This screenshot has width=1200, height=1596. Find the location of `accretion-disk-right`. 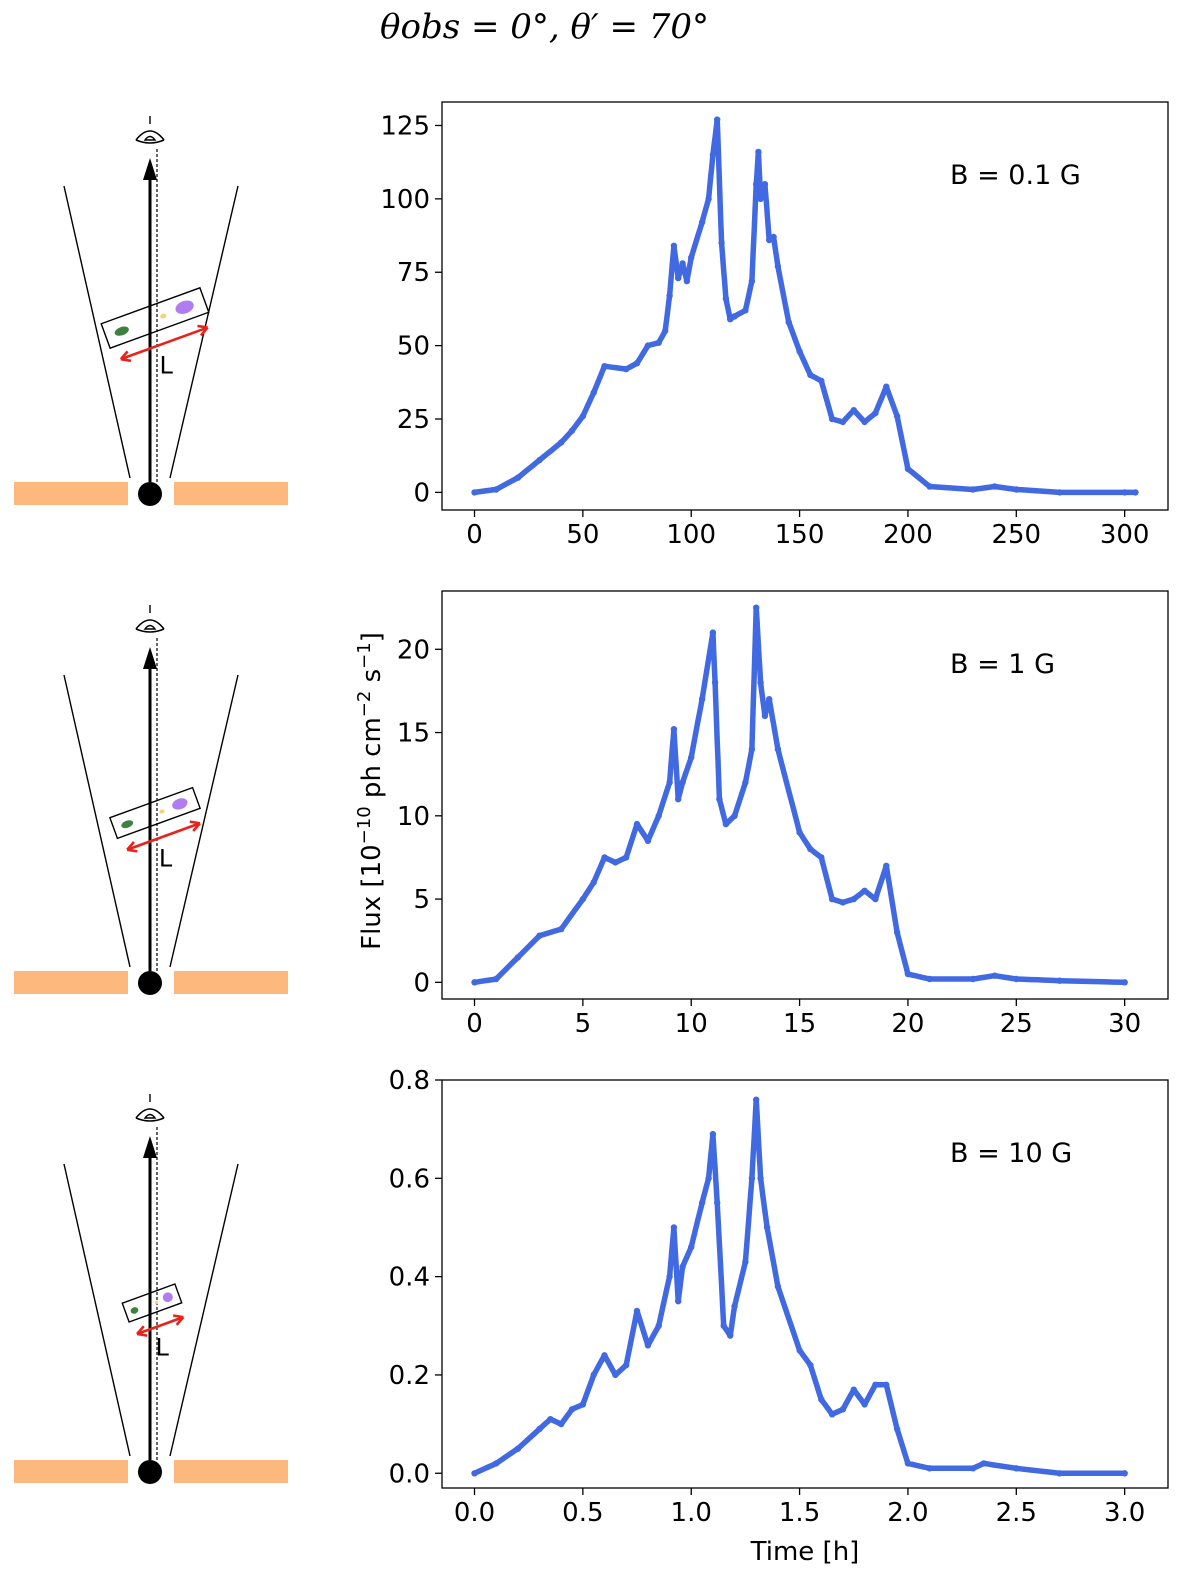

accretion-disk-right is located at coordinates (231, 1471).